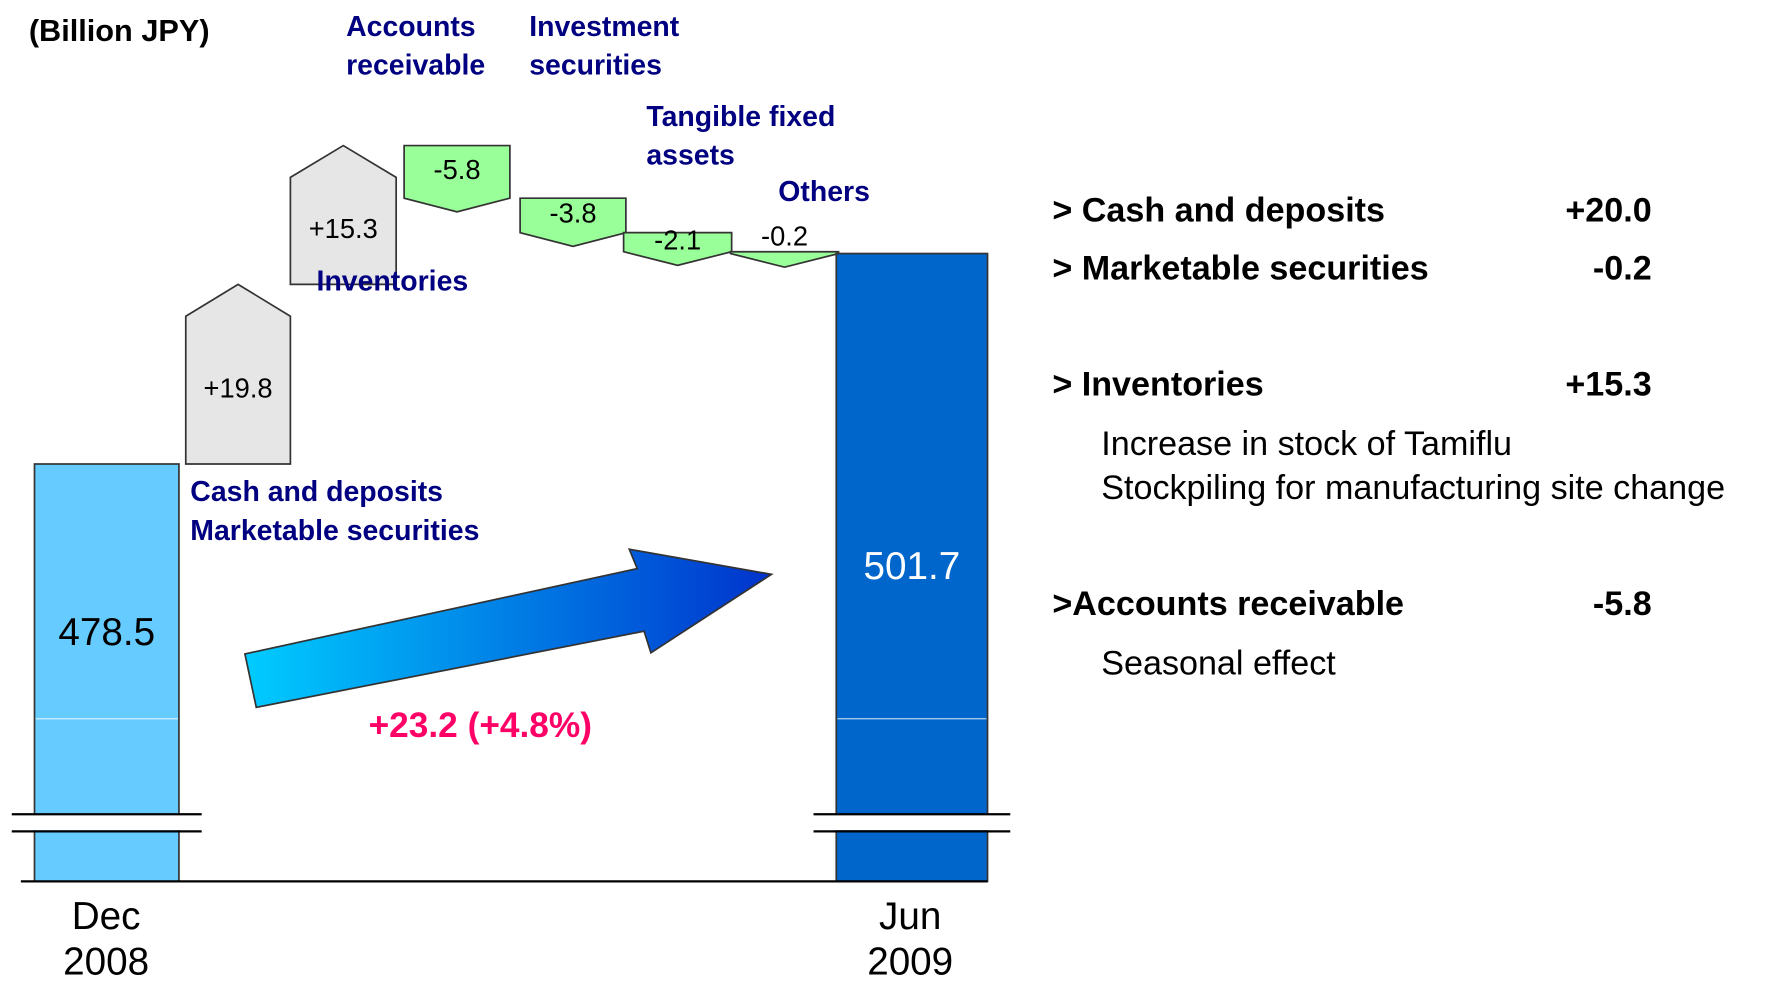 This screenshot has height=986, width=1784. I want to click on growth-arrow, so click(508, 628).